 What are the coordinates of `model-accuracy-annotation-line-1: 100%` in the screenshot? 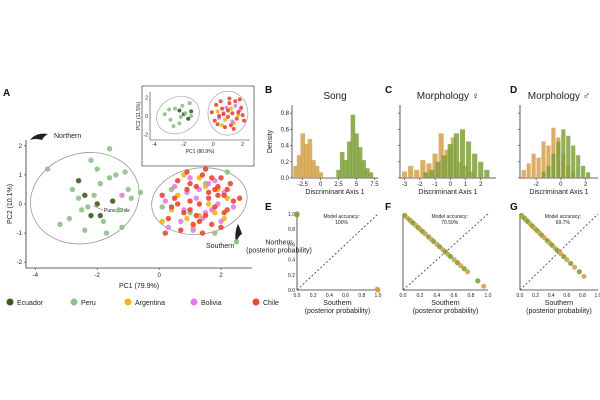 It's located at (341, 223).